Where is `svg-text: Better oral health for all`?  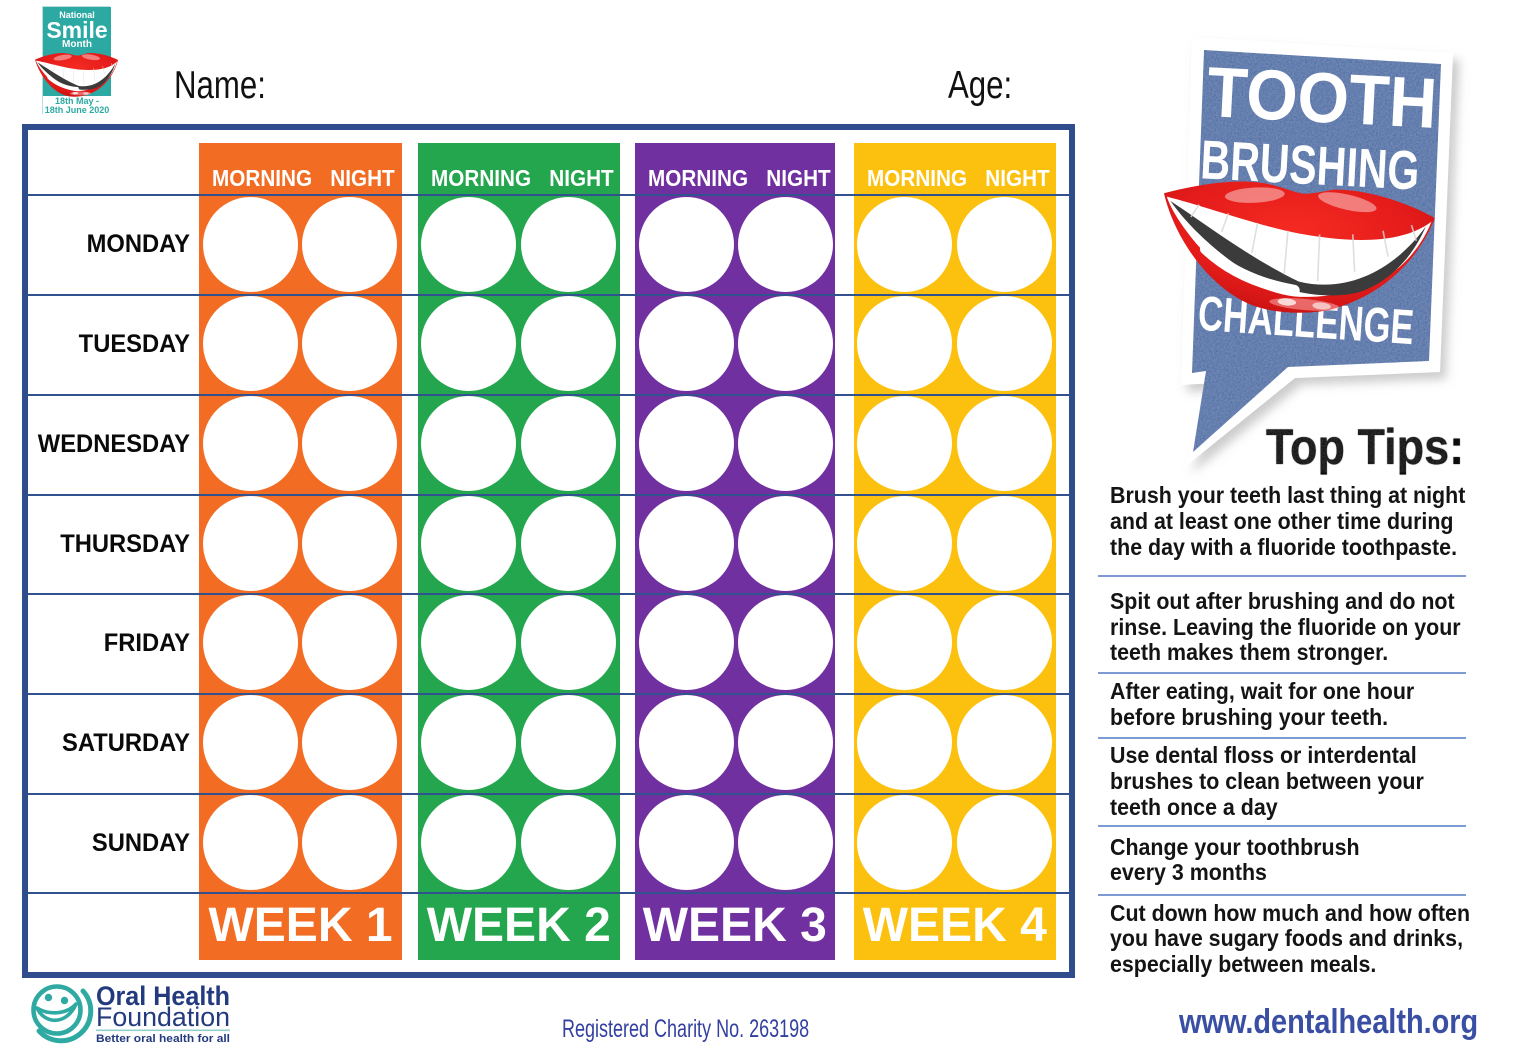
svg-text: Better oral health for all is located at coordinates (163, 1039).